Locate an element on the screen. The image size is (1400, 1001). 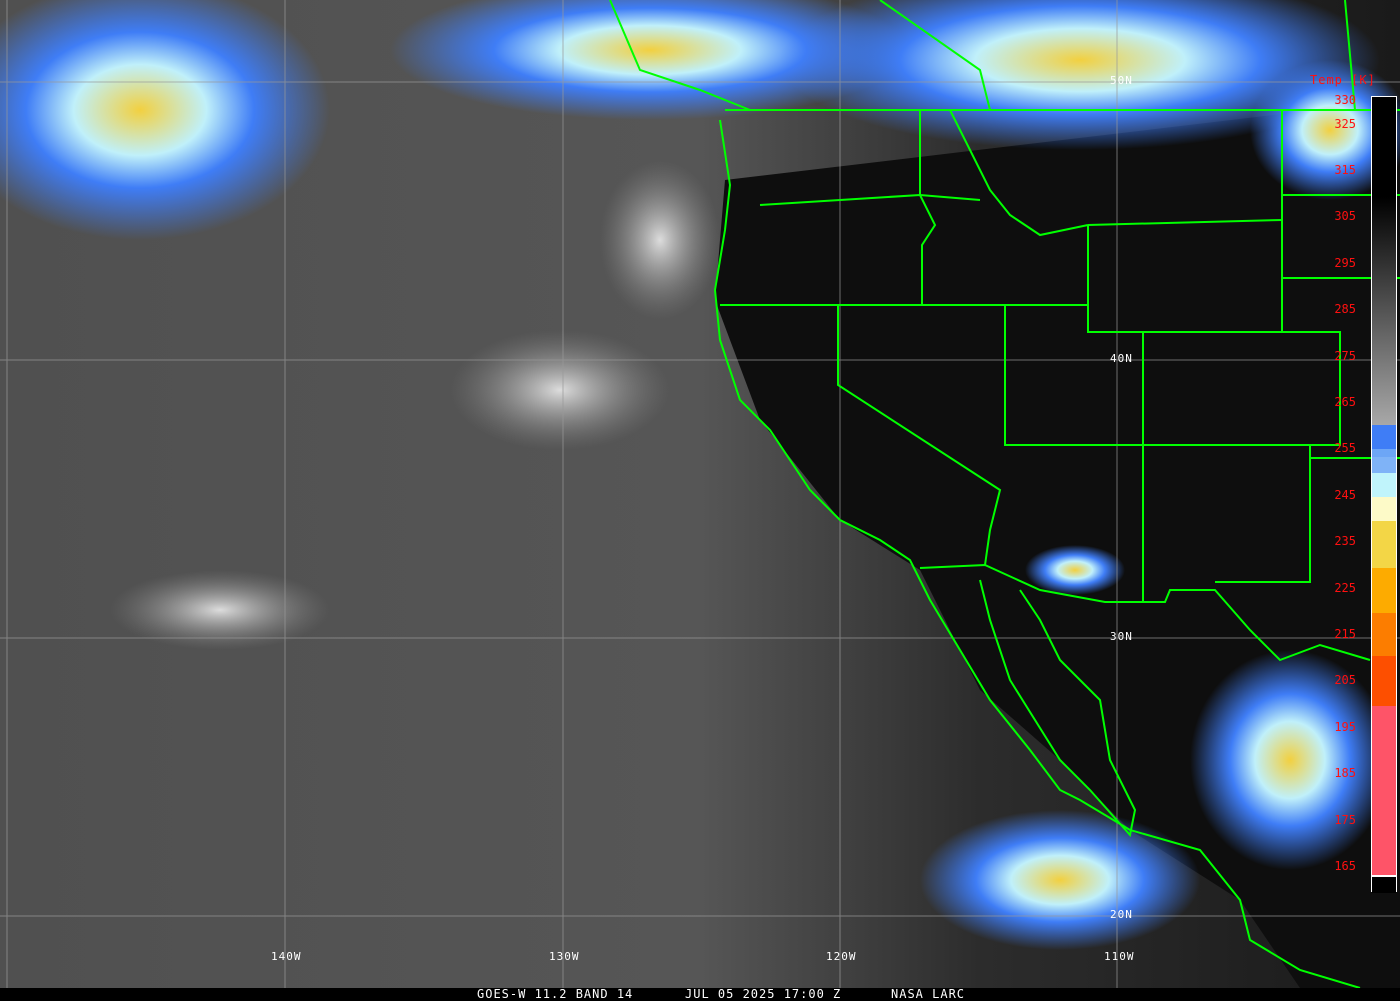
colorbar-tick-label: 315 is located at coordinates (1345, 170).